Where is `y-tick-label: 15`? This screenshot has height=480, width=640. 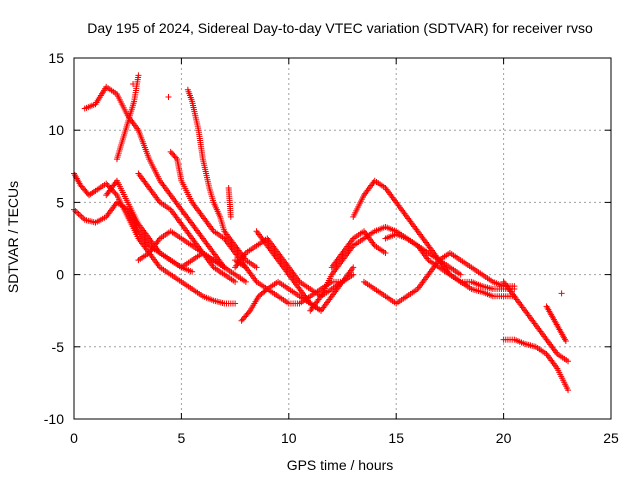 y-tick-label: 15 is located at coordinates (56, 58).